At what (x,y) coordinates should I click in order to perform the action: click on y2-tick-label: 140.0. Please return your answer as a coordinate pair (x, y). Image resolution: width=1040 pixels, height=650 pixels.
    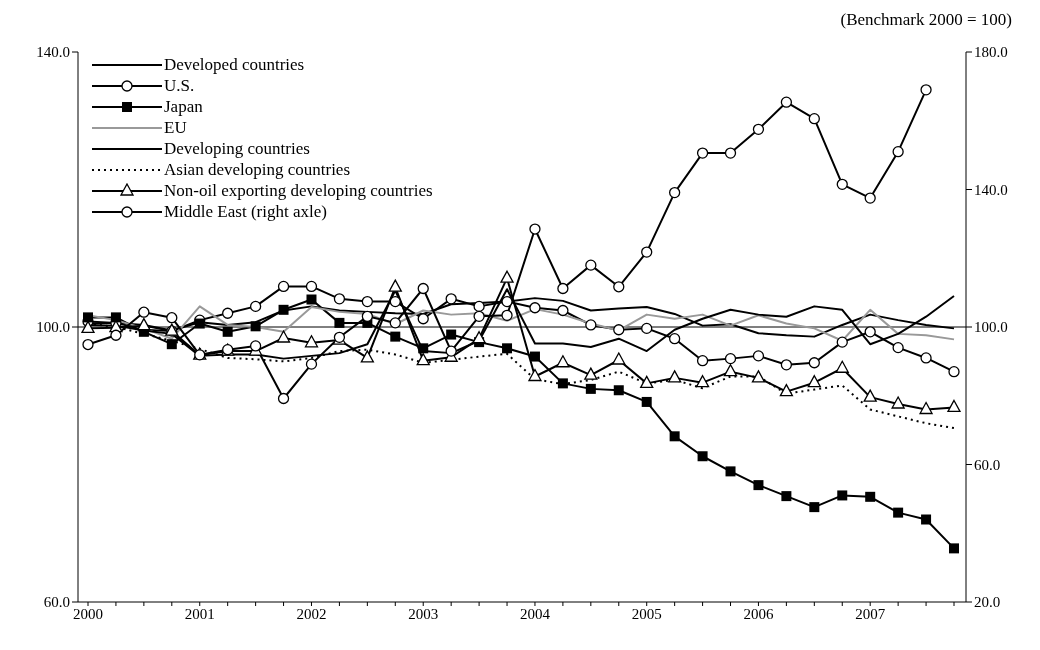
    Looking at the image, I should click on (991, 189).